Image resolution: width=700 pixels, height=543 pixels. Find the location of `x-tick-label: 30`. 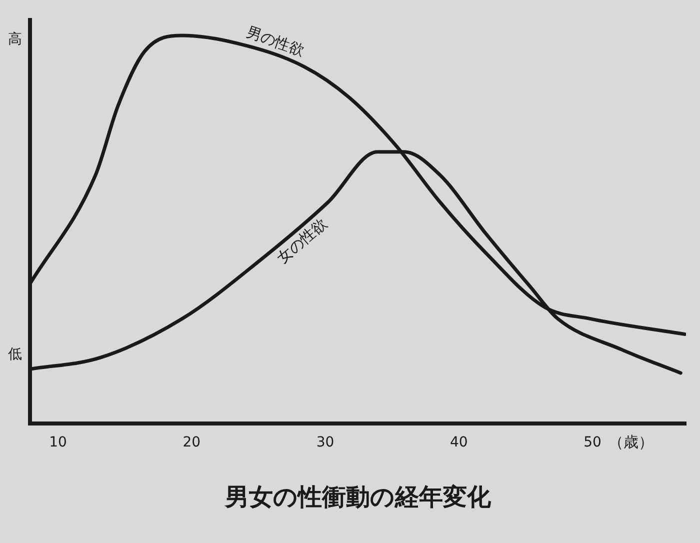

x-tick-label: 30 is located at coordinates (325, 442).